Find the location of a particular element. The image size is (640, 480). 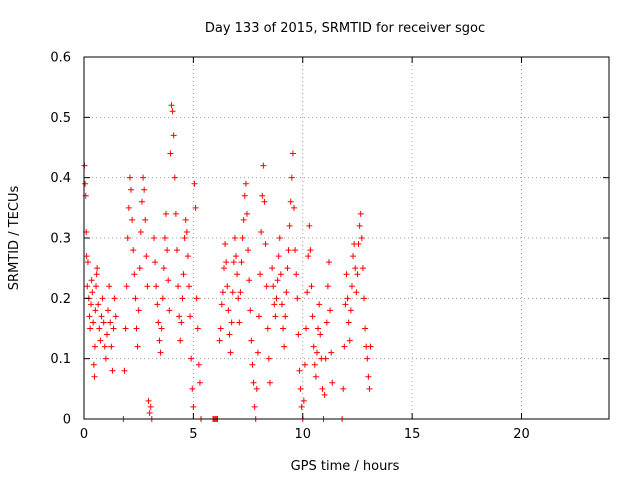

x-tick-label: 20 is located at coordinates (521, 434).